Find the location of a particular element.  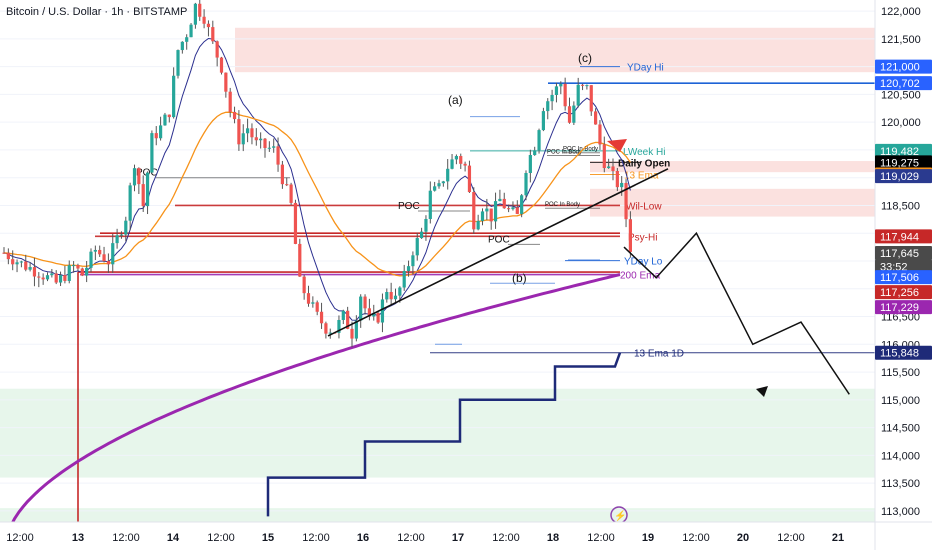

level-label-11: POC is located at coordinates (499, 239).